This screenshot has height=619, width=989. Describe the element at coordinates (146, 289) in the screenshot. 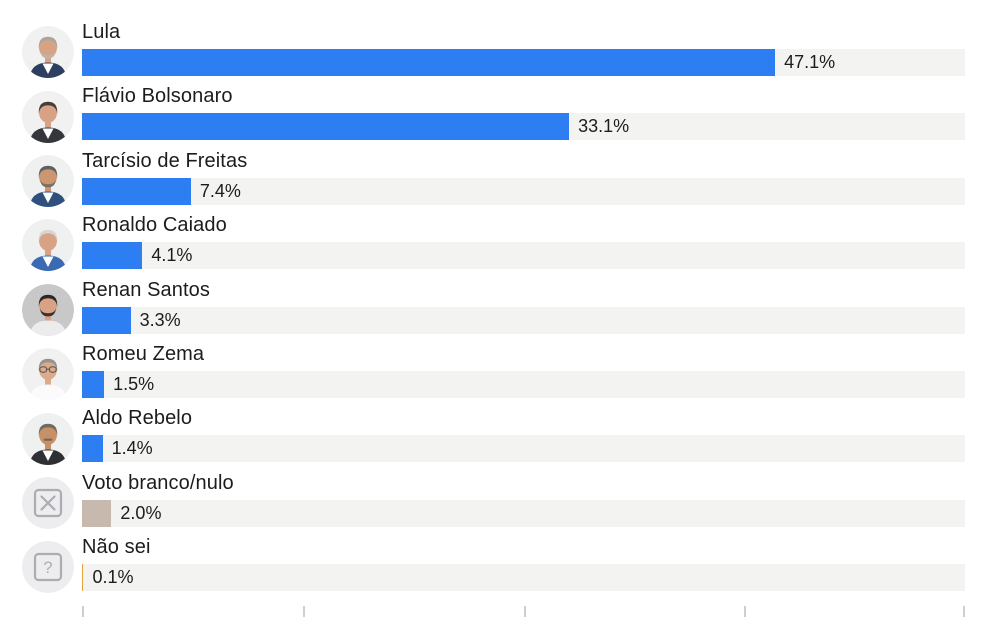

I see `candidate-name: Renan Santos` at that location.